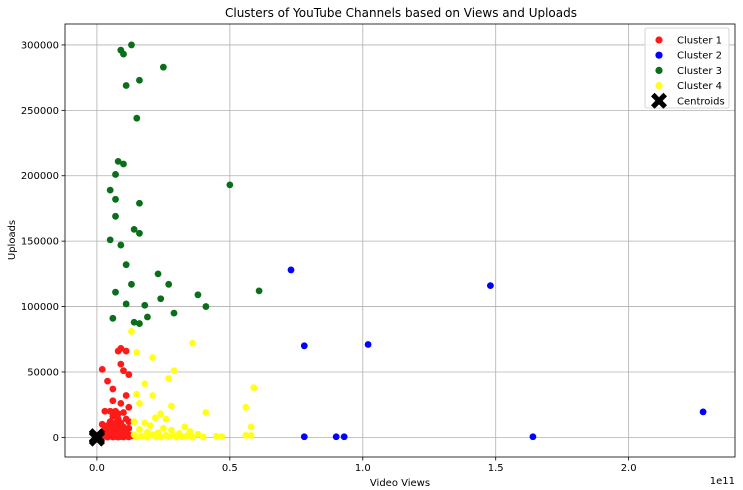 Image resolution: width=743 pixels, height=490 pixels. Describe the element at coordinates (40, 176) in the screenshot. I see `y-tick-label: 200000` at that location.